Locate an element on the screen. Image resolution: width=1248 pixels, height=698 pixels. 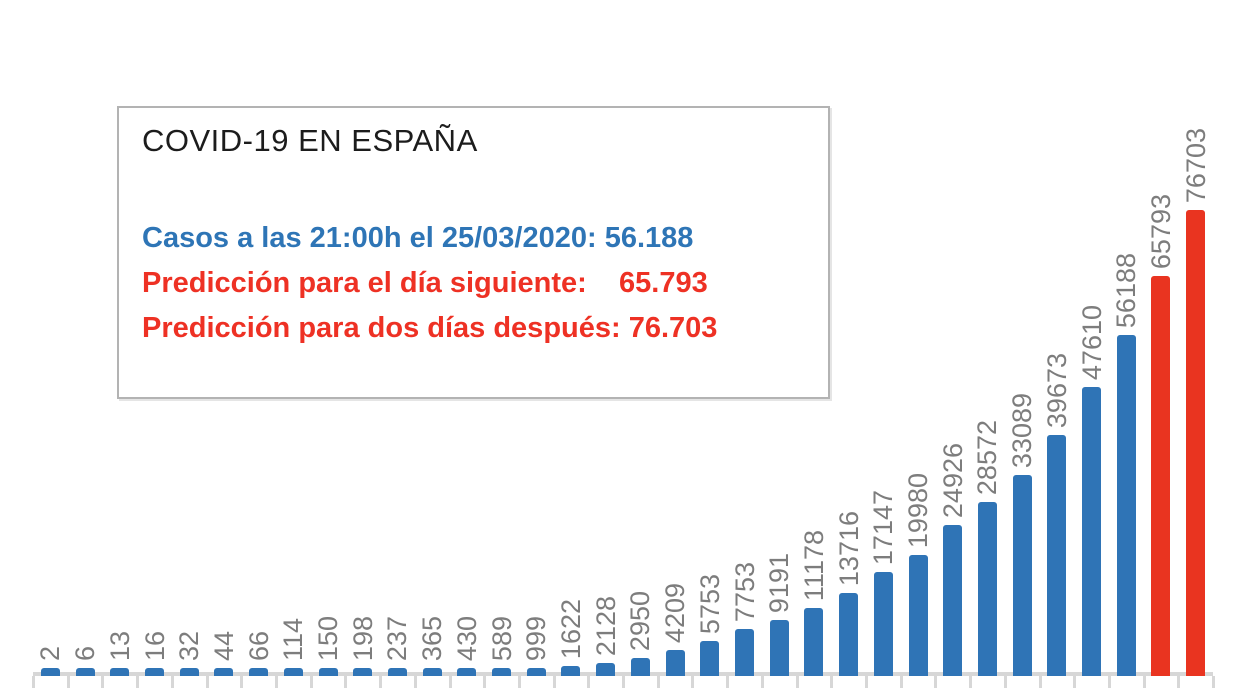
bar-value-label: 7753 is located at coordinates (744, 591).